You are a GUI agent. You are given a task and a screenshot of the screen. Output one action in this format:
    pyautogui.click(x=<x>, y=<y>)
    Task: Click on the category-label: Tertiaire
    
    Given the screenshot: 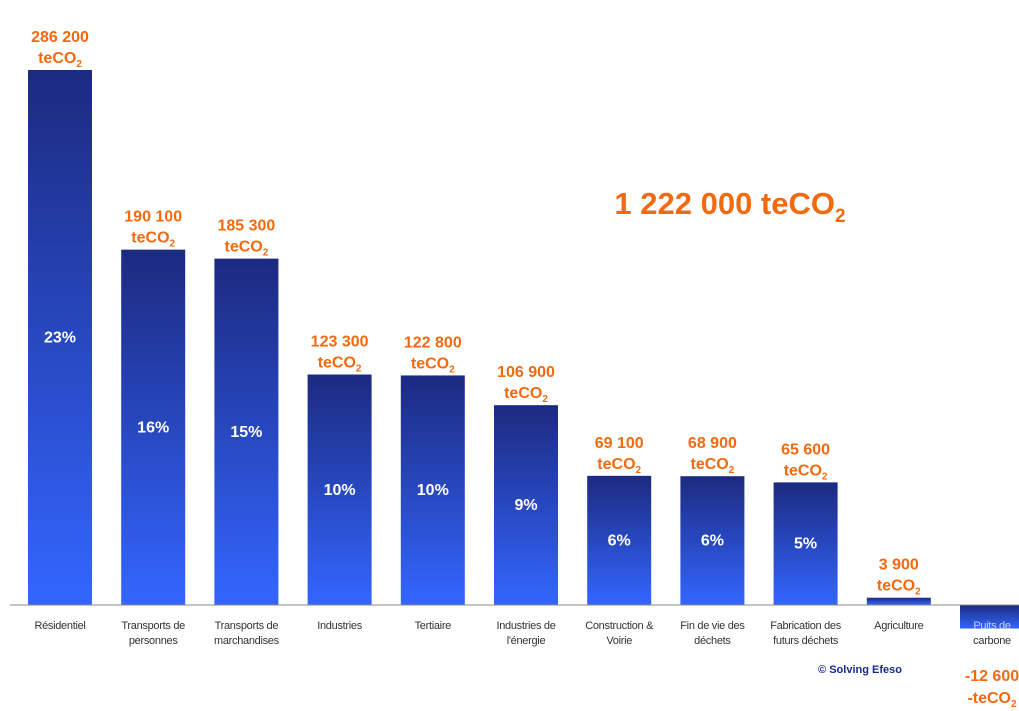 What is the action you would take?
    pyautogui.click(x=433, y=626)
    